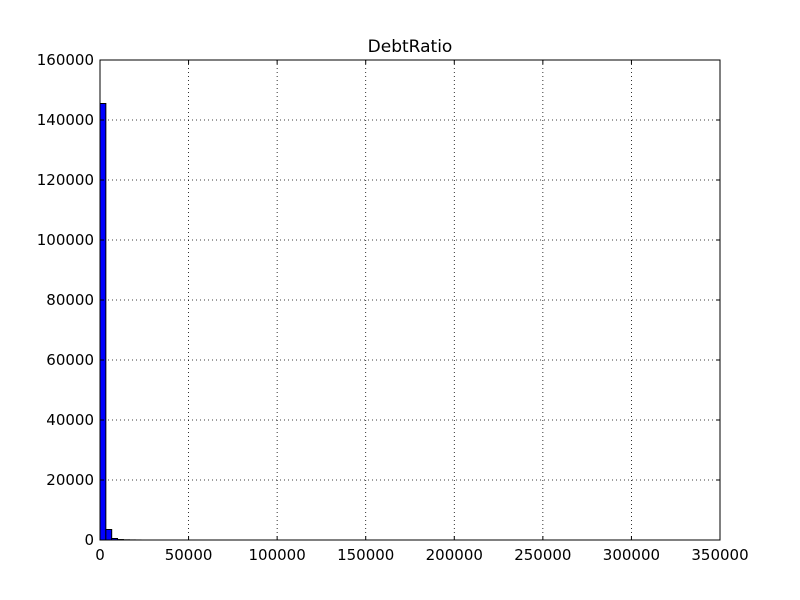 Image resolution: width=800 pixels, height=600 pixels. I want to click on y-tick-label: 40000, so click(70, 420).